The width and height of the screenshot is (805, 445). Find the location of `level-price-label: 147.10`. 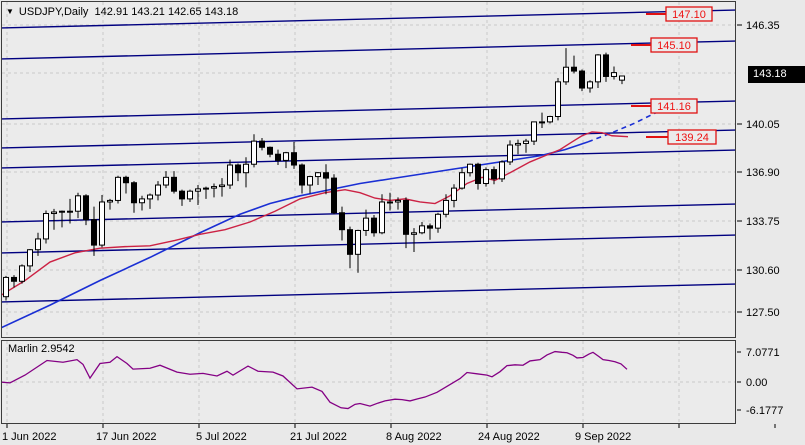

level-price-label: 147.10 is located at coordinates (689, 15).